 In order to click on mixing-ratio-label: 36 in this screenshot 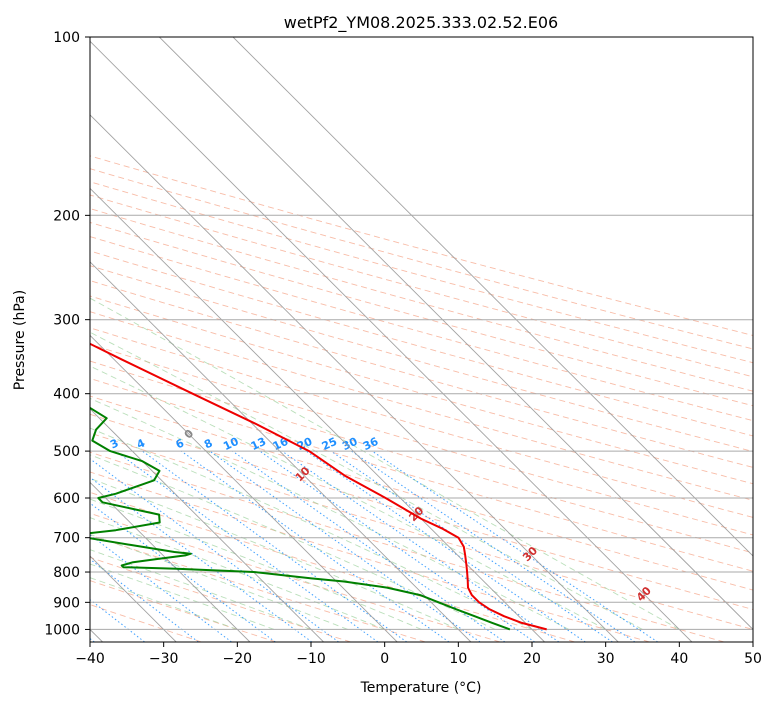, I will do `click(371, 444)`.